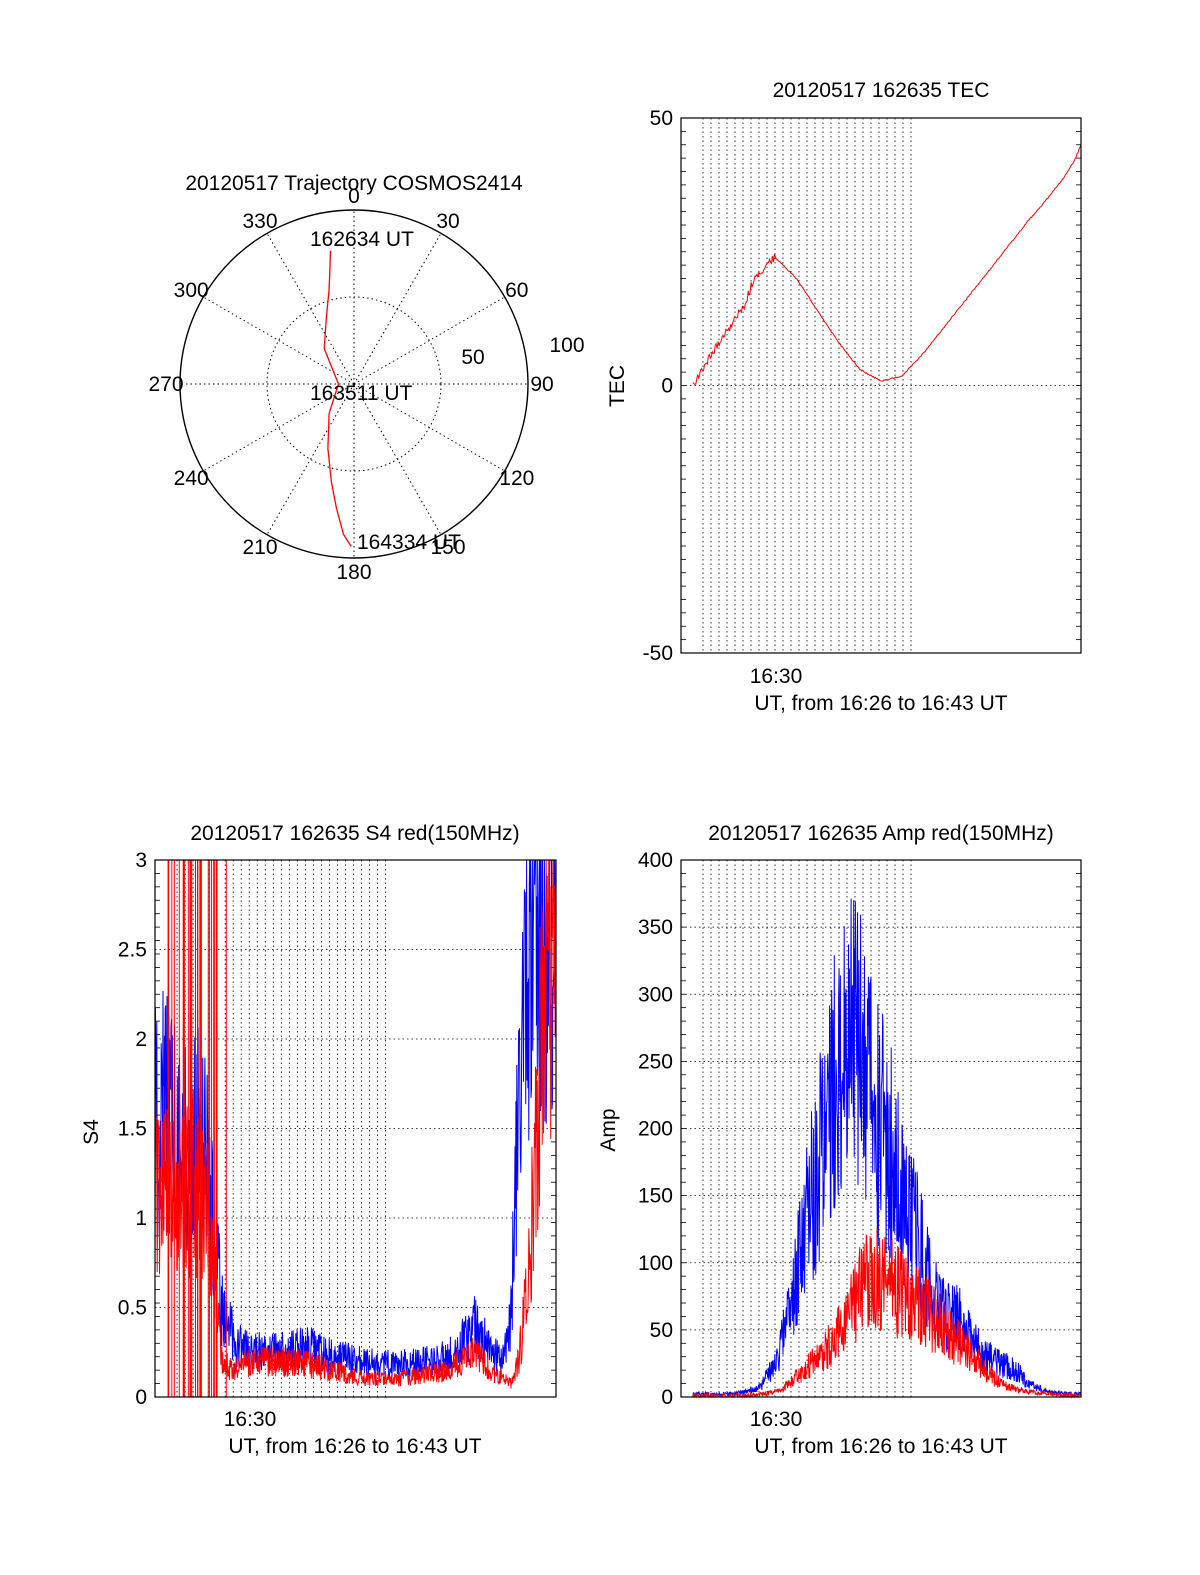 The image size is (1200, 1575). I want to click on s4-y-tick-label: 2, so click(141, 1039).